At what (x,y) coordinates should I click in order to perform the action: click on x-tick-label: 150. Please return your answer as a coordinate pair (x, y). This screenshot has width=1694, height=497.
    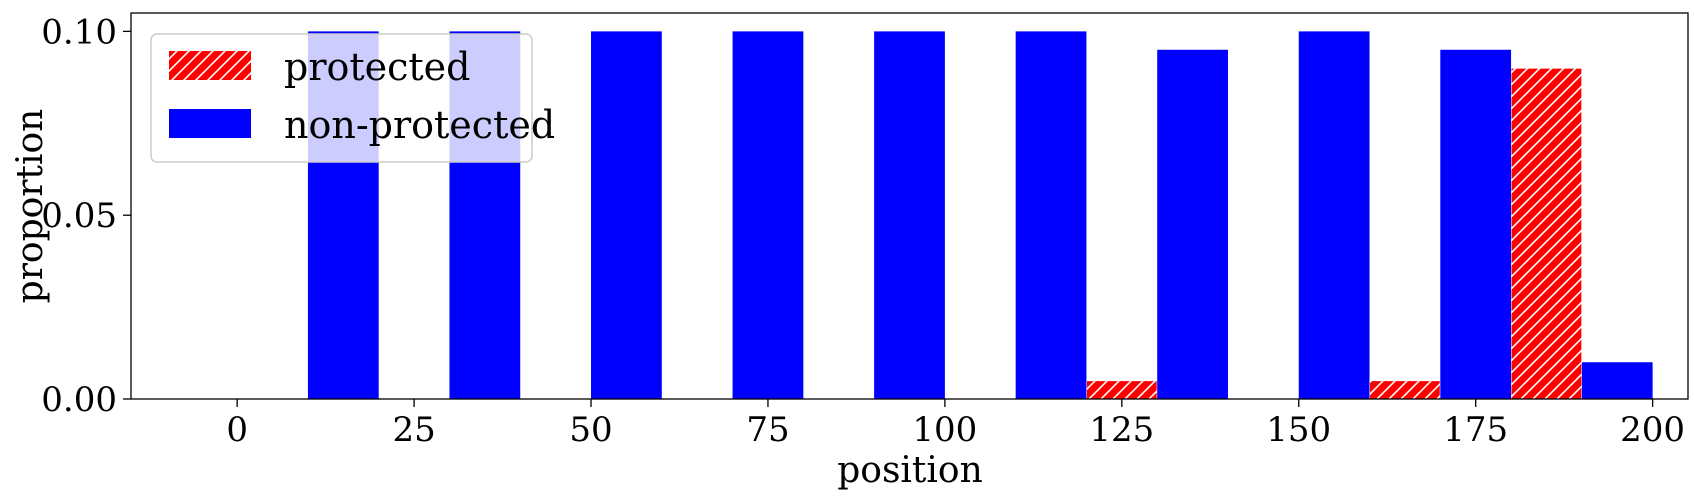
    Looking at the image, I should click on (1298, 430).